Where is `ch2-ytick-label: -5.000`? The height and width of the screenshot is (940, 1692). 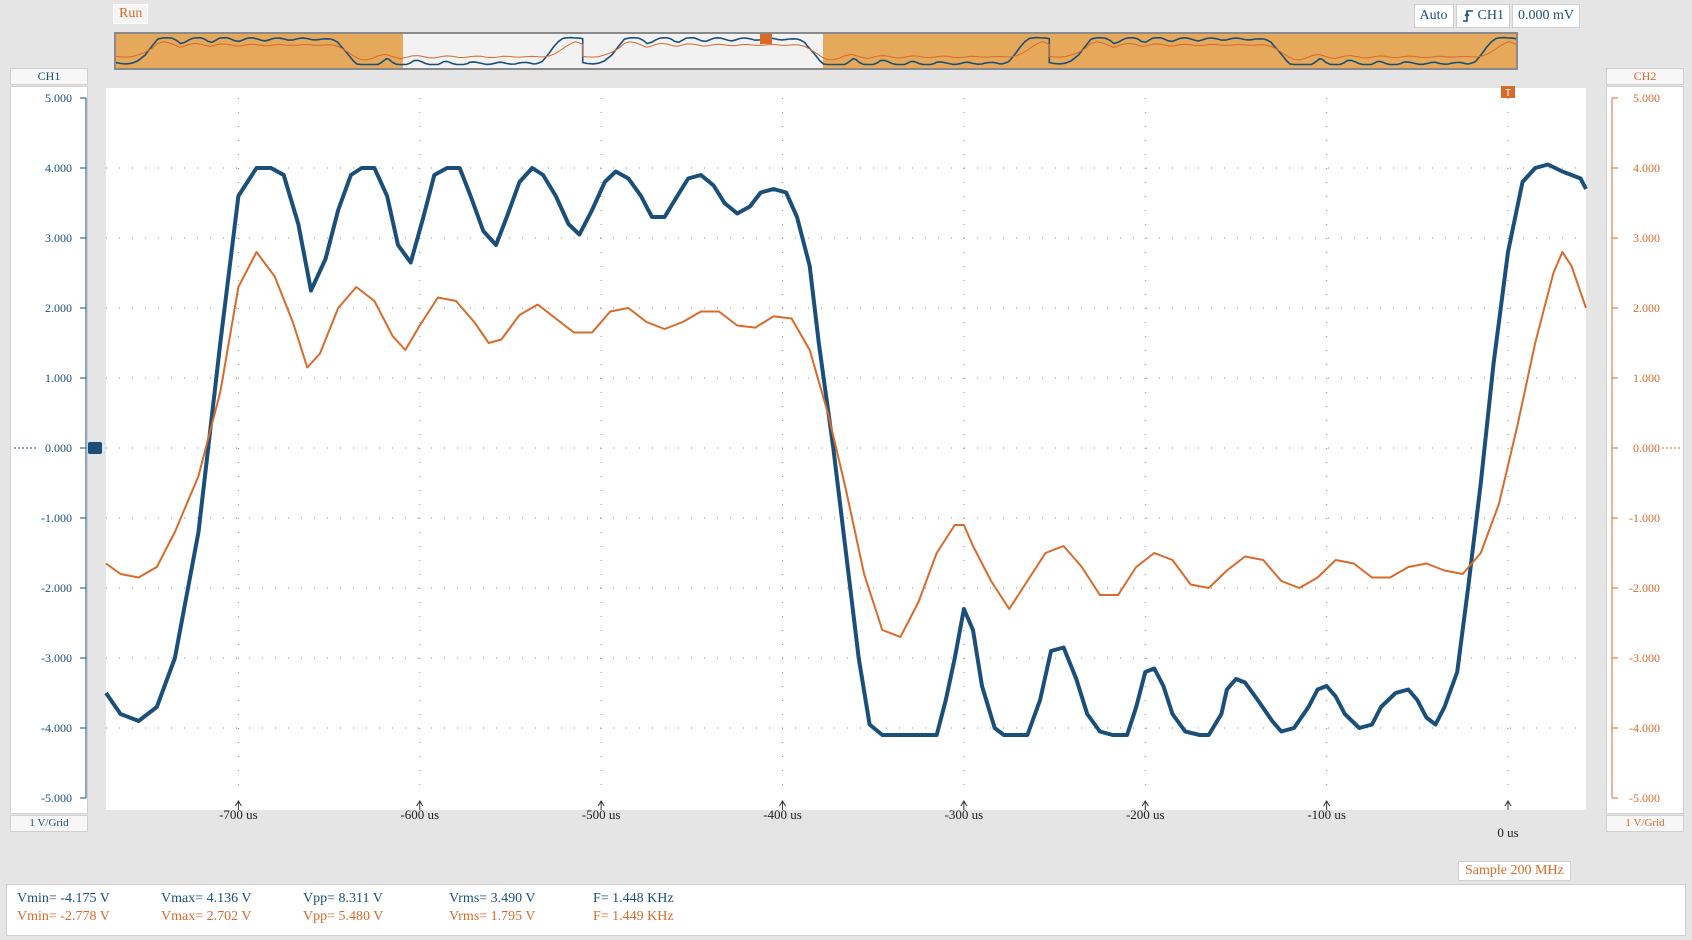
ch2-ytick-label: -5.000 is located at coordinates (1644, 798).